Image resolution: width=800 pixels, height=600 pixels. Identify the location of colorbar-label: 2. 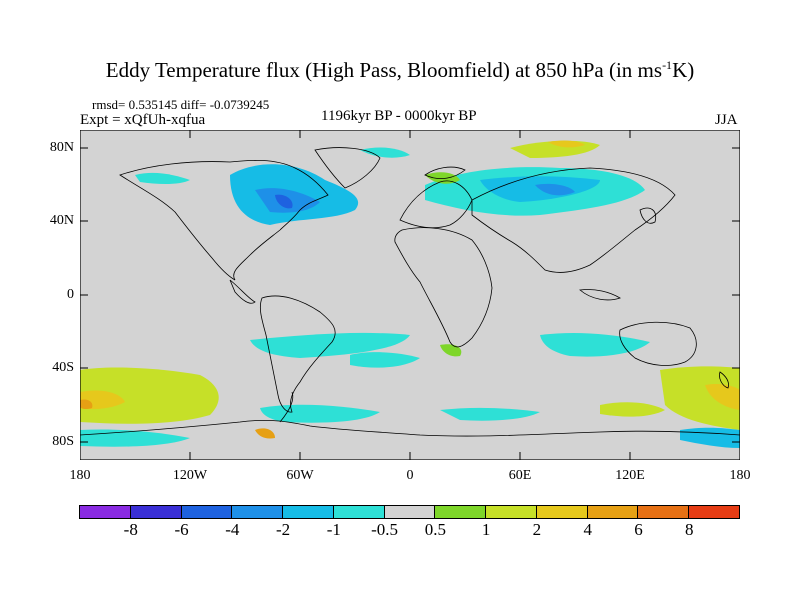
(537, 529).